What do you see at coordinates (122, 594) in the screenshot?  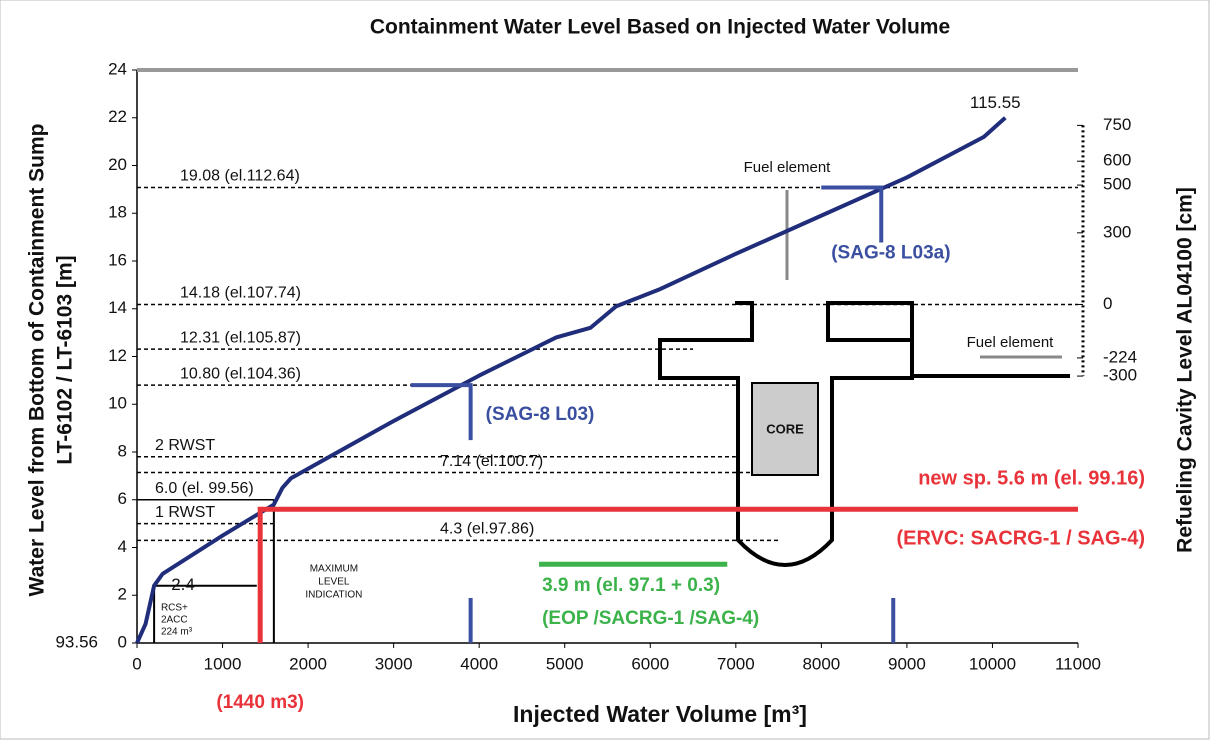 I see `y-tick-label: 2` at bounding box center [122, 594].